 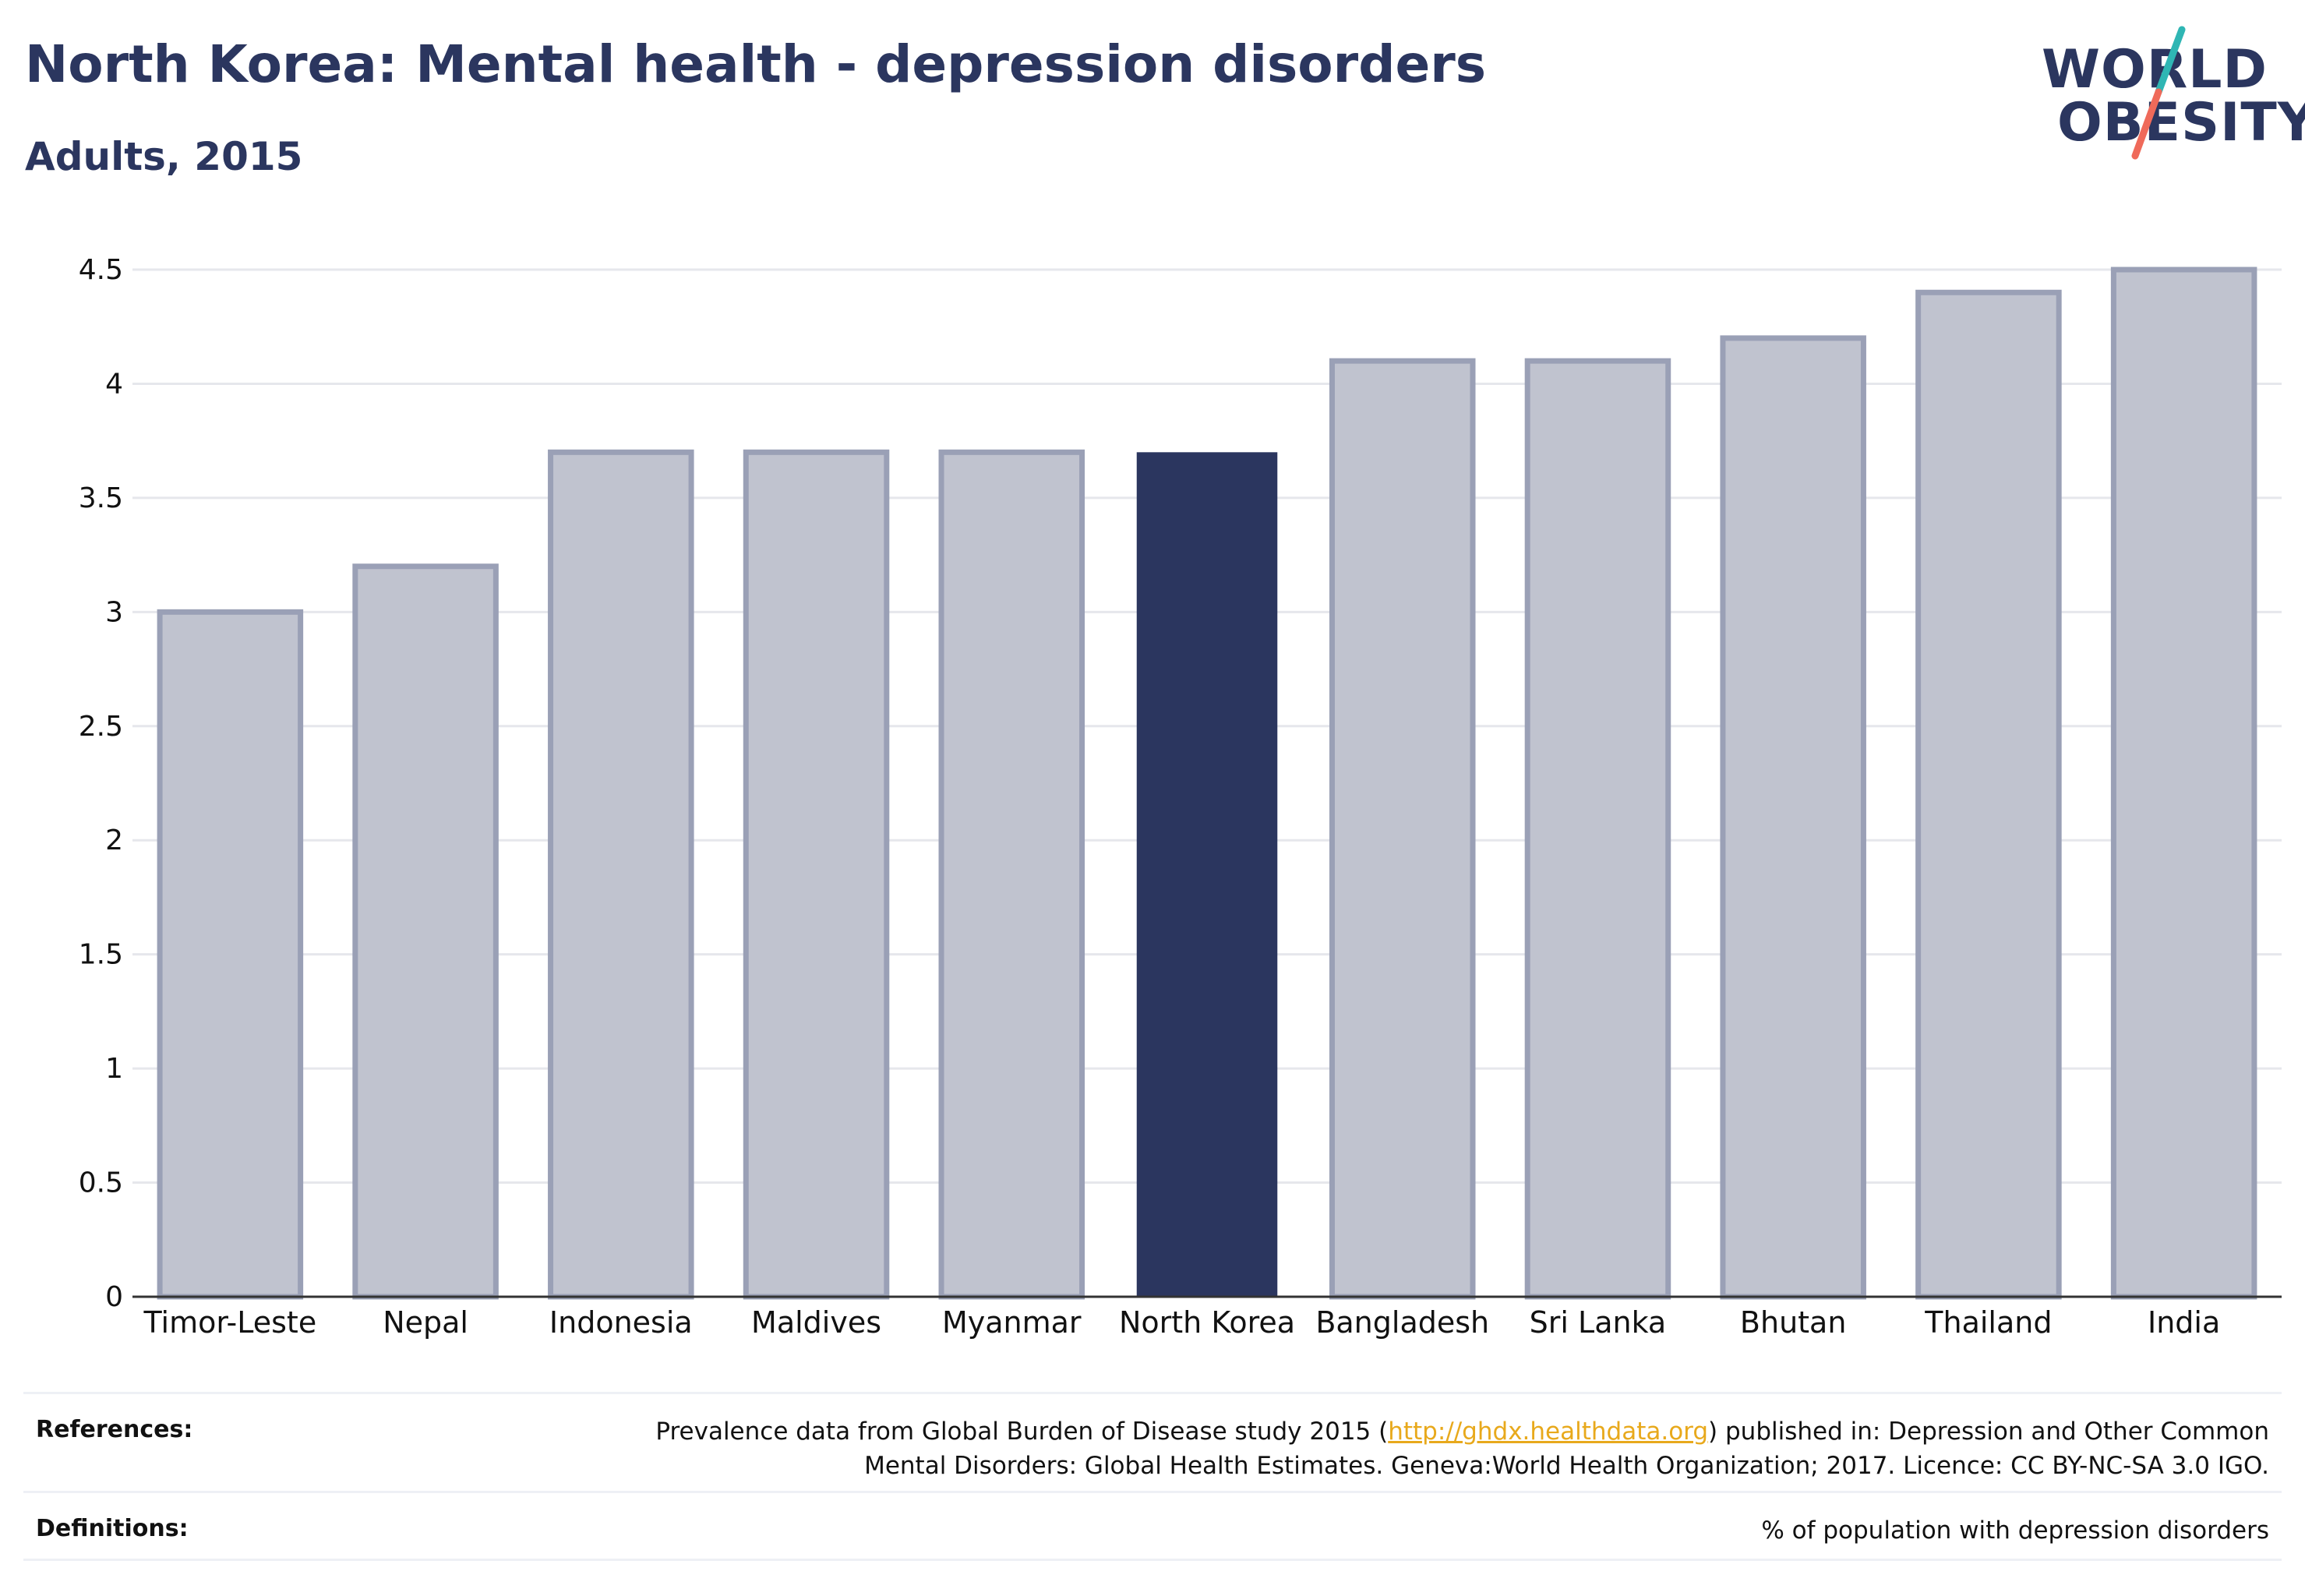 What do you see at coordinates (101, 727) in the screenshot?
I see `y-tick-label: 2.5` at bounding box center [101, 727].